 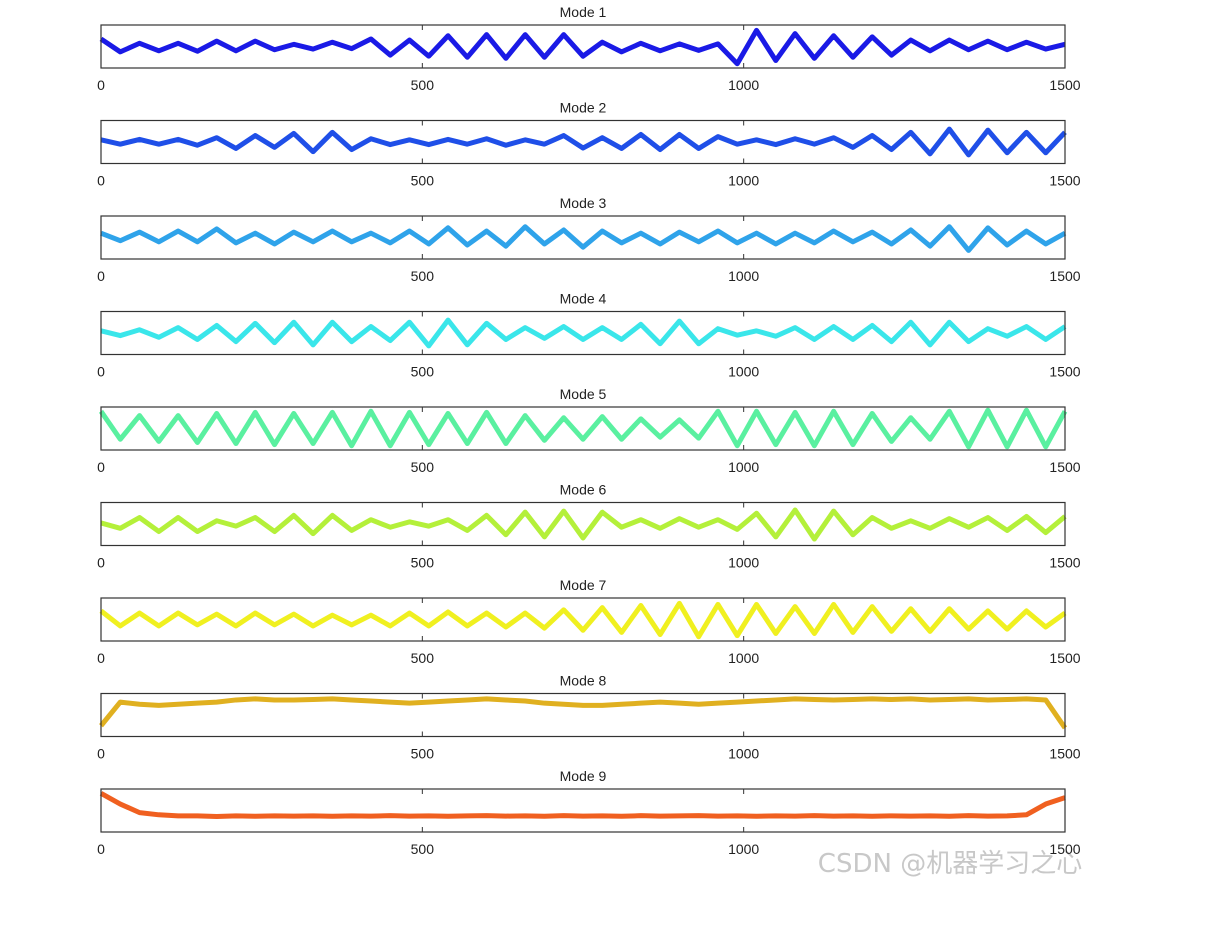 I want to click on subplot-title: Mode 6, so click(x=583, y=490).